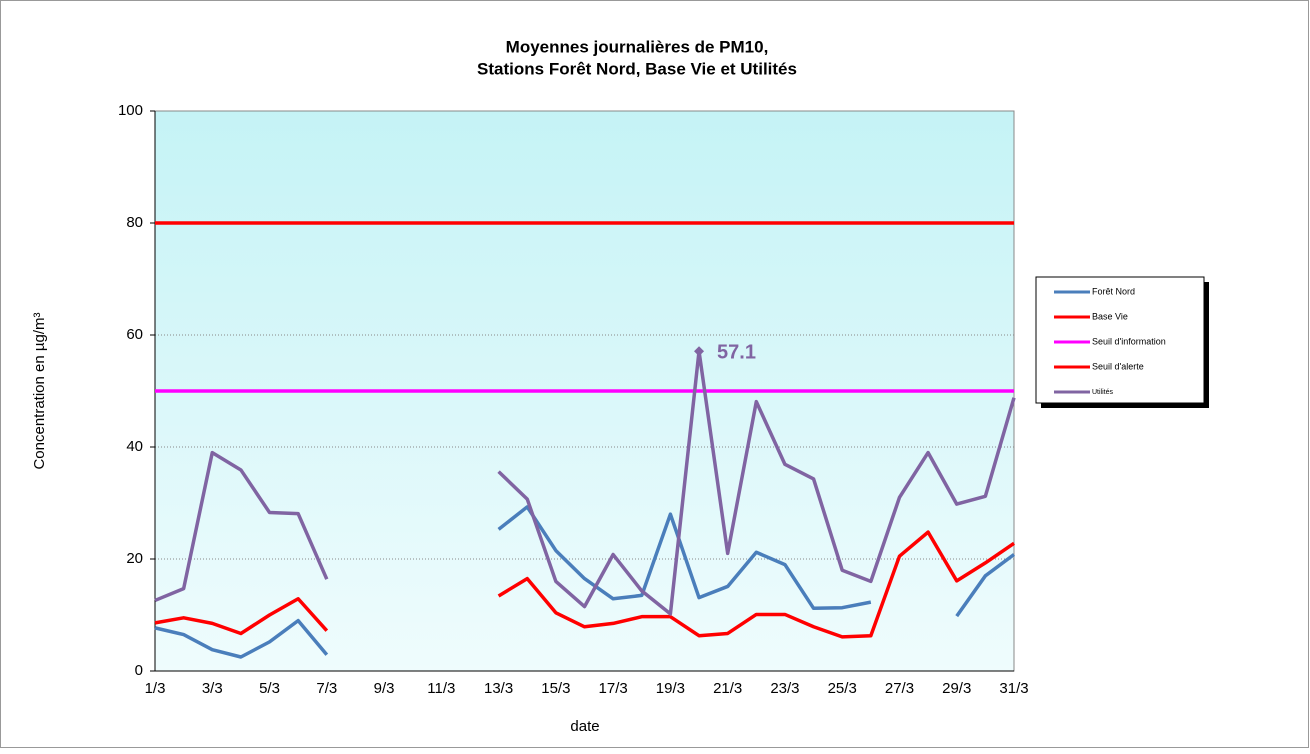 The image size is (1310, 754). I want to click on x-tick-label: 11/3, so click(441, 688).